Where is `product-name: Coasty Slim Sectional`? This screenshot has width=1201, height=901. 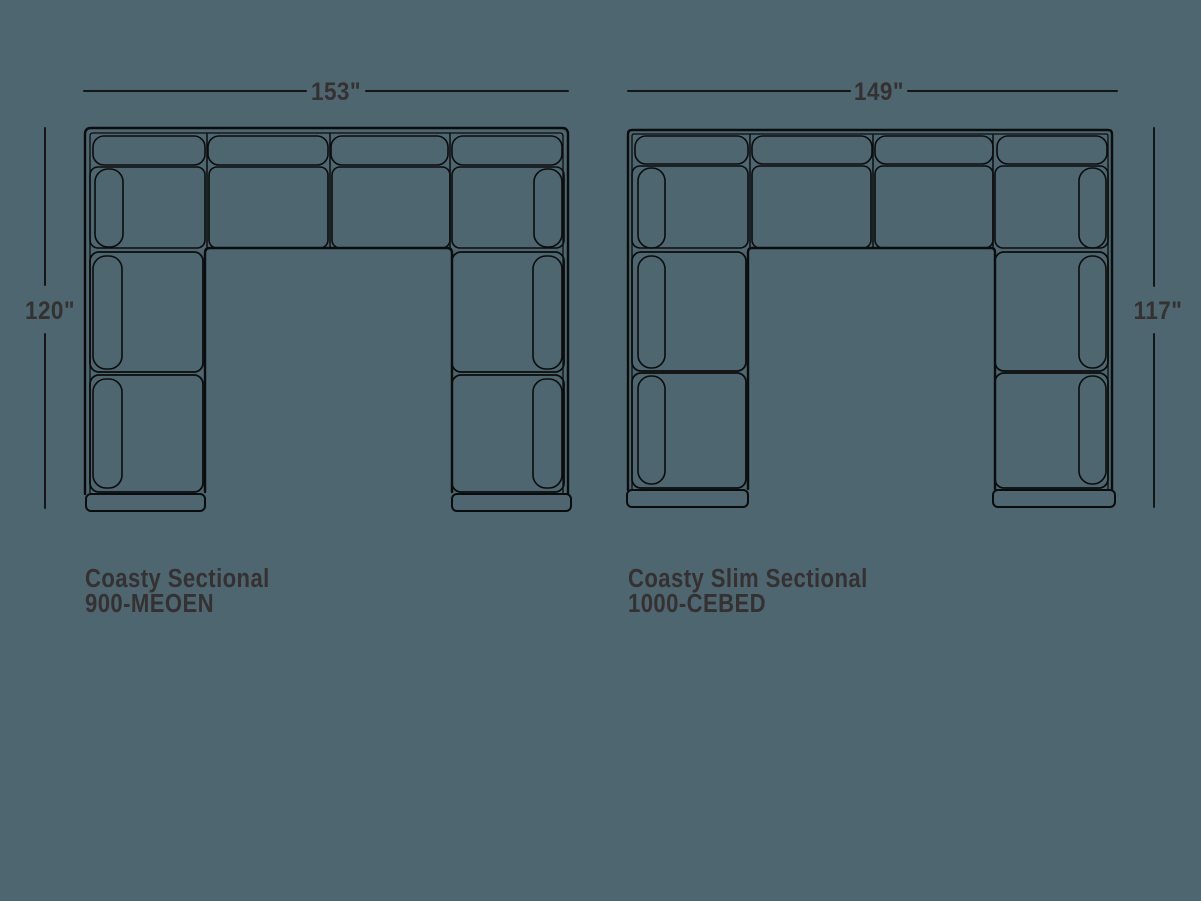 product-name: Coasty Slim Sectional is located at coordinates (748, 578).